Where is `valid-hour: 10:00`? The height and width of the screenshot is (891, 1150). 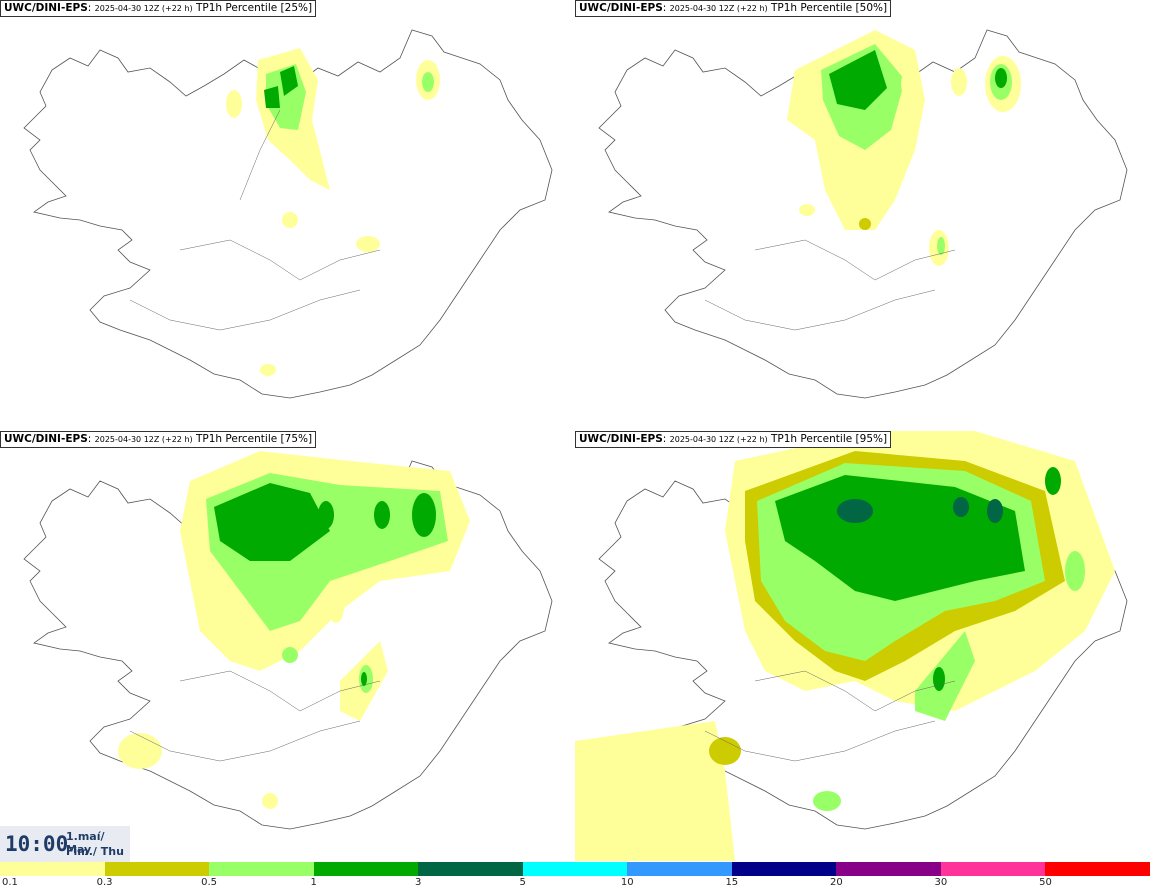 valid-hour: 10:00 is located at coordinates (37, 844).